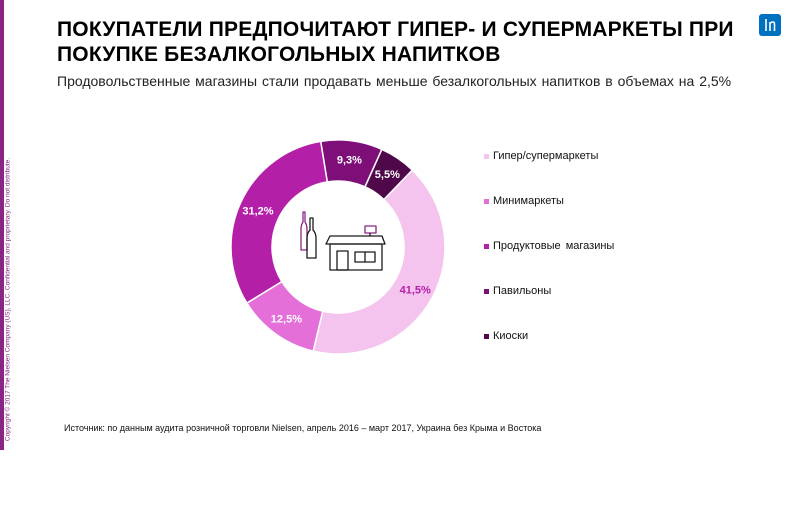 The height and width of the screenshot is (510, 800). I want to click on slice-label-3: 31,2%, so click(257, 211).